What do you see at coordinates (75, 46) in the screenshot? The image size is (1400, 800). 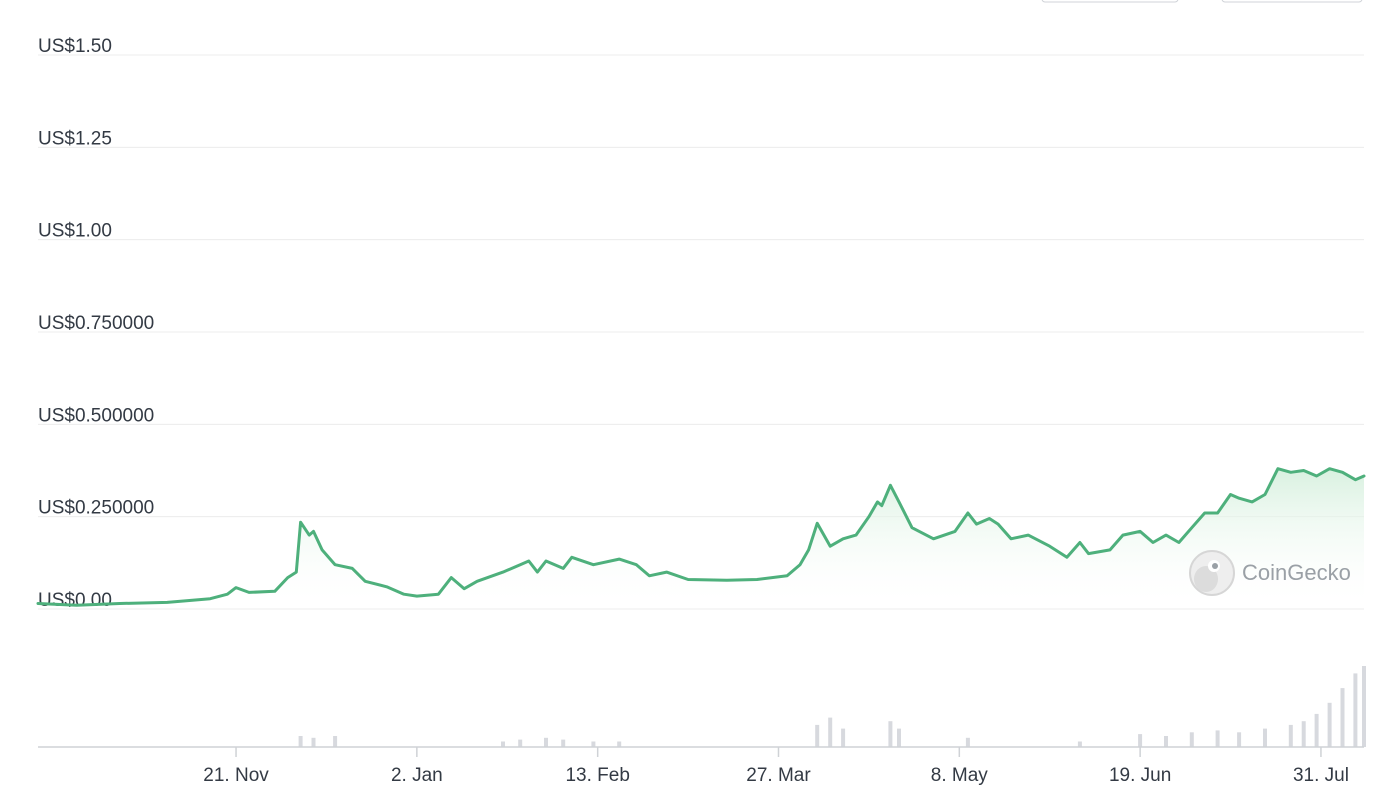 I see `y-tick-label: US$1.50` at bounding box center [75, 46].